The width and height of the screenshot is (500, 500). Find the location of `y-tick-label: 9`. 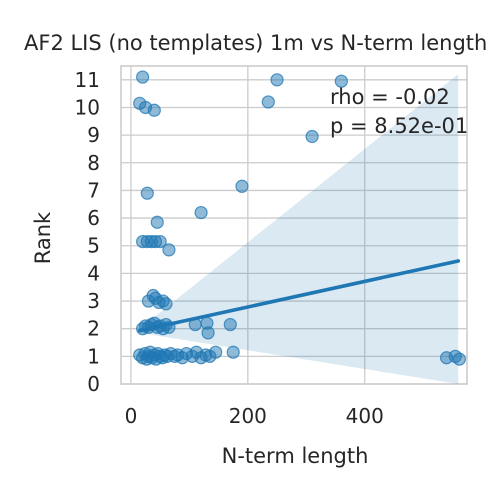

y-tick-label: 9 is located at coordinates (93, 135).